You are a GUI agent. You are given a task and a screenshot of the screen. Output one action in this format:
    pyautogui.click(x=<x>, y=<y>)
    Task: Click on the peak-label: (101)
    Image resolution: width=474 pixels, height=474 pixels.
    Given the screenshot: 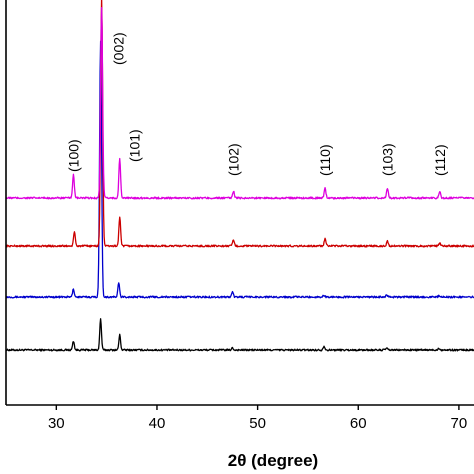 What is the action you would take?
    pyautogui.click(x=135, y=145)
    